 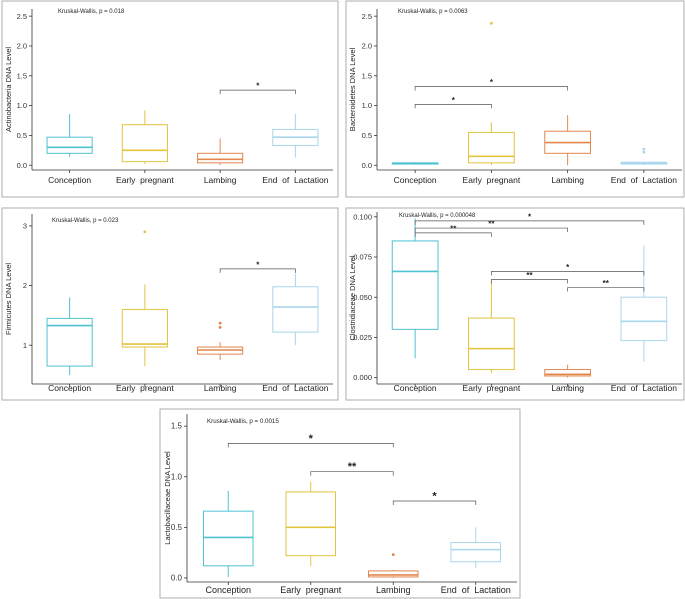 What do you see at coordinates (8, 89) in the screenshot?
I see `y-axis-title: Actinobacteria DNA Level` at bounding box center [8, 89].